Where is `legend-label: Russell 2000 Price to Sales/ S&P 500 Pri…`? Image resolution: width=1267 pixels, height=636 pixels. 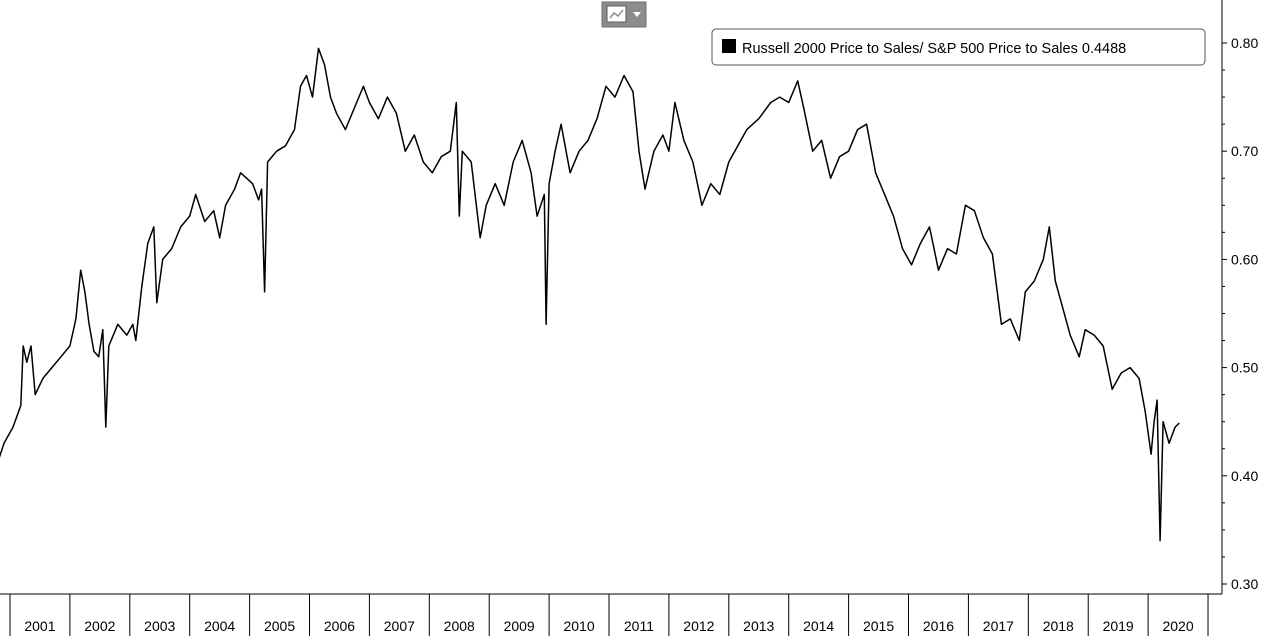
legend-label: Russell 2000 Price to Sales/ S&P 500 Pri… is located at coordinates (934, 49).